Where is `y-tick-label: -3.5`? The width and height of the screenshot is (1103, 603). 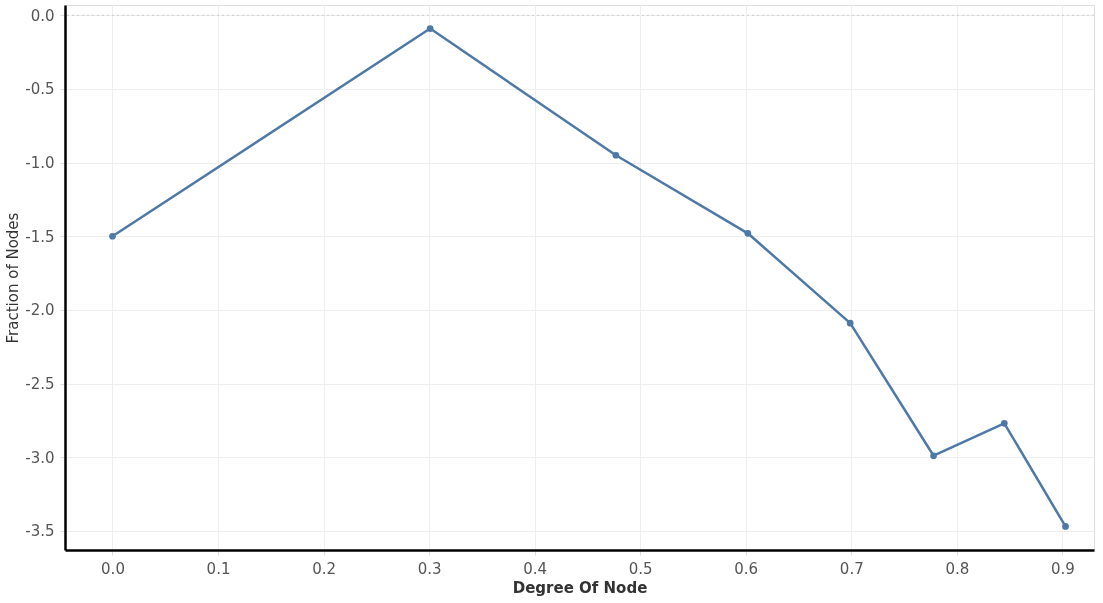 y-tick-label: -3.5 is located at coordinates (40, 531).